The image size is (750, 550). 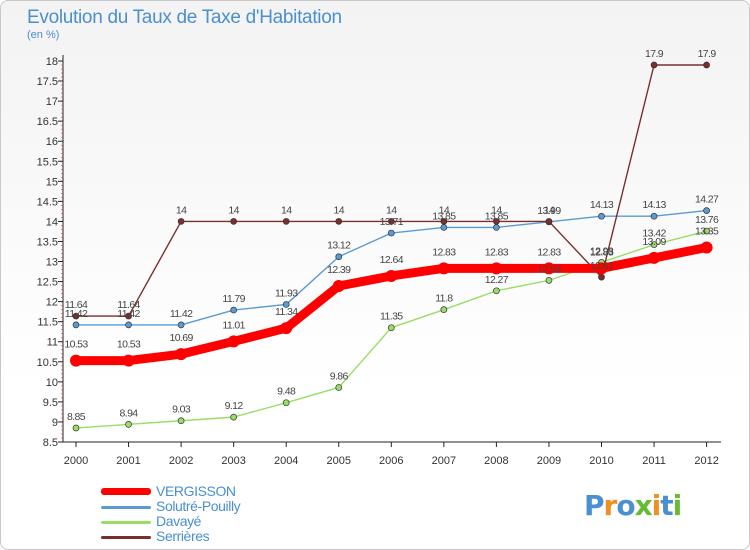 I want to click on data-label: 13.12, so click(x=339, y=246).